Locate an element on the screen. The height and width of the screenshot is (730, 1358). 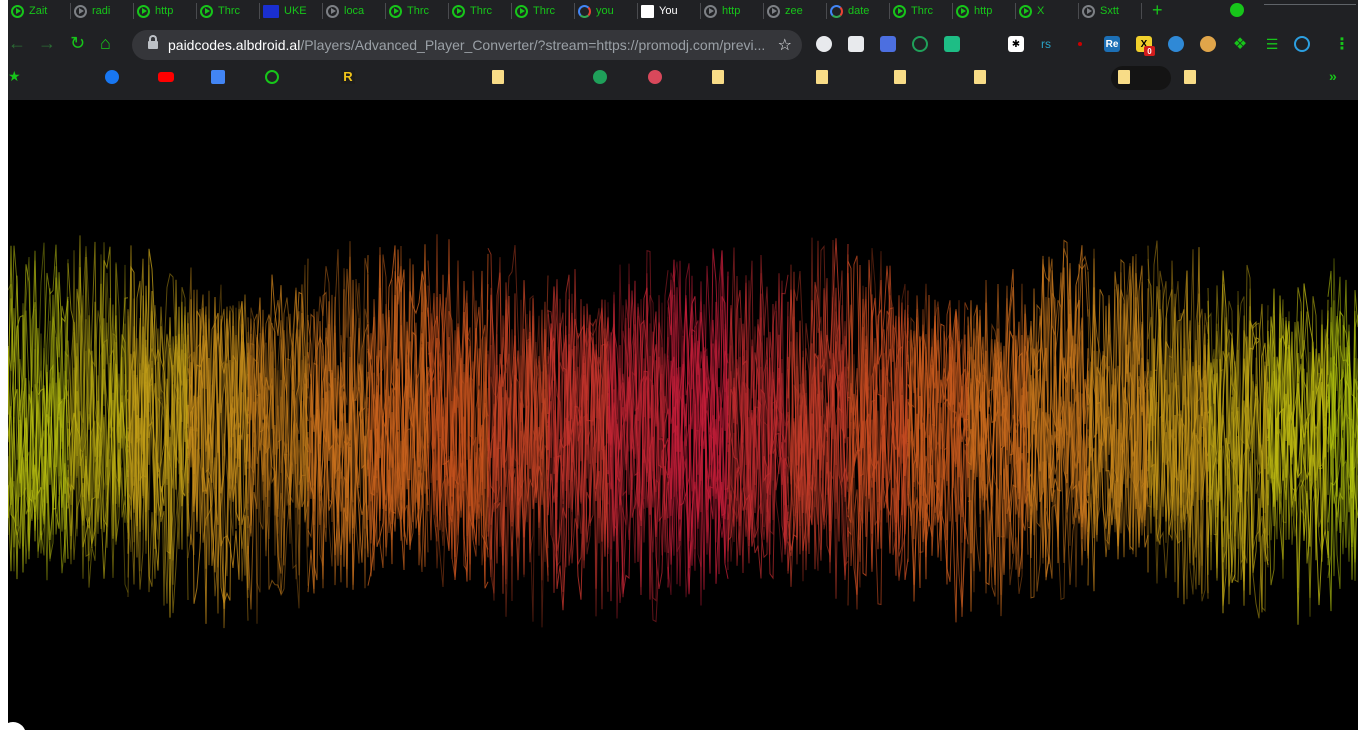
floating-widget is located at coordinates (13, 726).